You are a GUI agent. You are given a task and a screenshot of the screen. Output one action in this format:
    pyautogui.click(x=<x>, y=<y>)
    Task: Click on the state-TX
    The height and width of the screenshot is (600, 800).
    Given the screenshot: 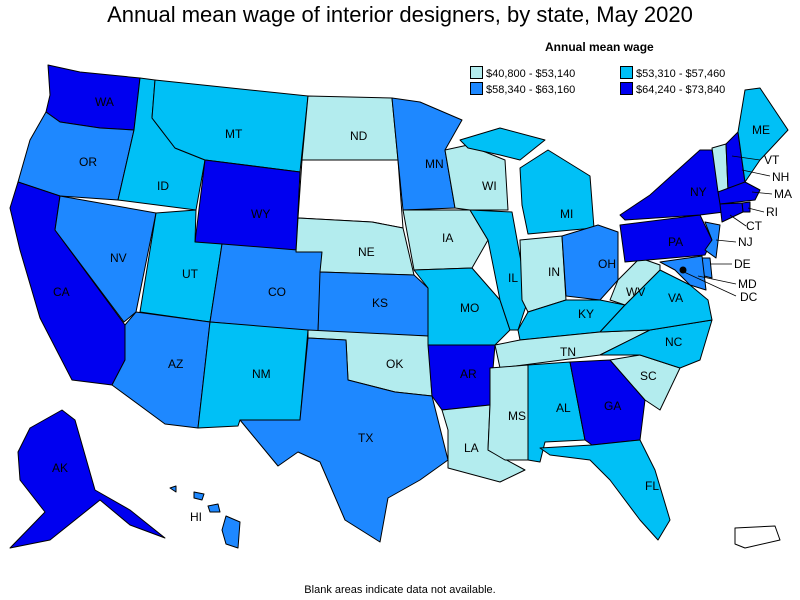 What is the action you would take?
    pyautogui.click(x=344, y=440)
    